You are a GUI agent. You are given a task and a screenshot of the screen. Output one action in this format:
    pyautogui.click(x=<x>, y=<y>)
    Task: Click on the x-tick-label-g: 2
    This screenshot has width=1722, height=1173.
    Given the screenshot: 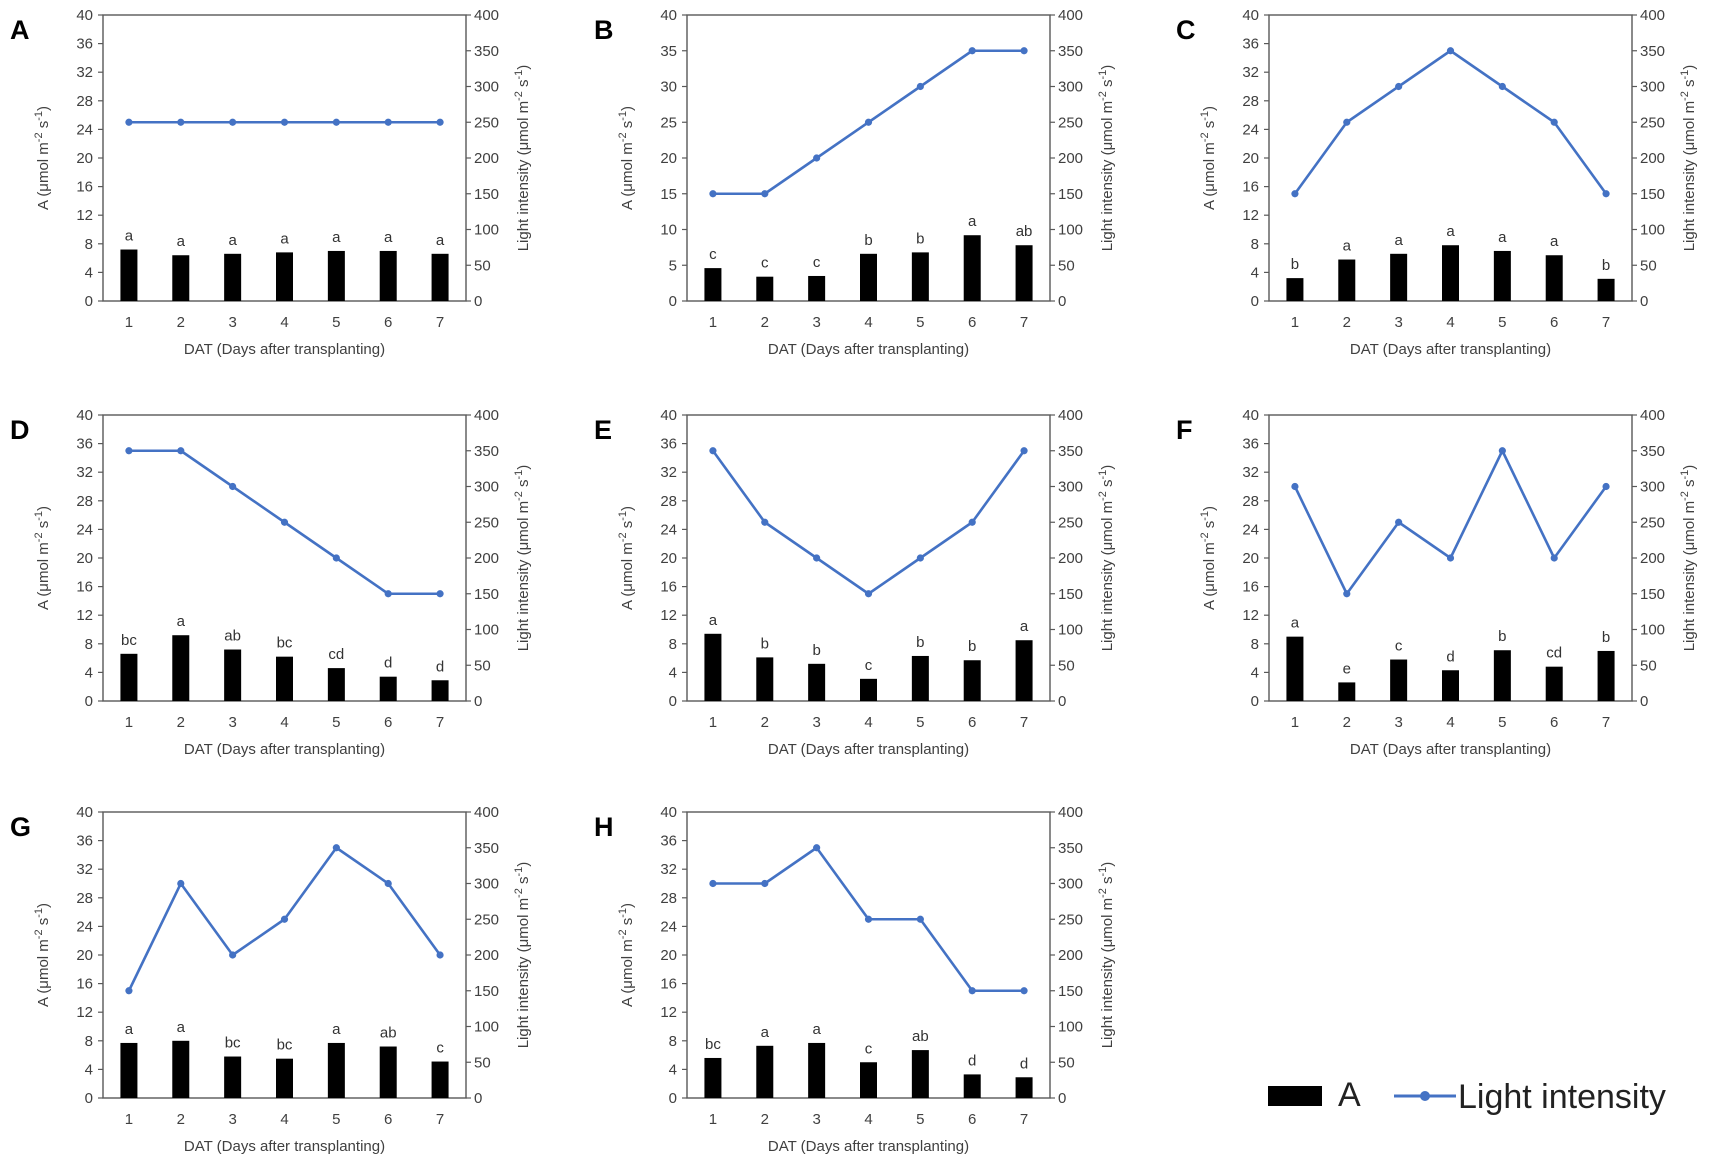 What is the action you would take?
    pyautogui.click(x=181, y=1119)
    